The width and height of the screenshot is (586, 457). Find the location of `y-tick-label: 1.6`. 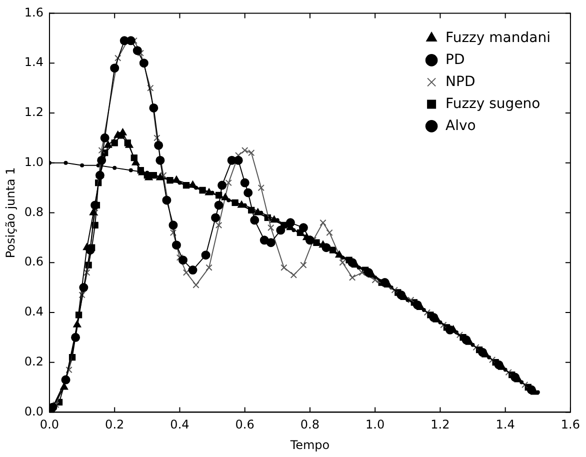

y-tick-label: 1.6 is located at coordinates (34, 12).